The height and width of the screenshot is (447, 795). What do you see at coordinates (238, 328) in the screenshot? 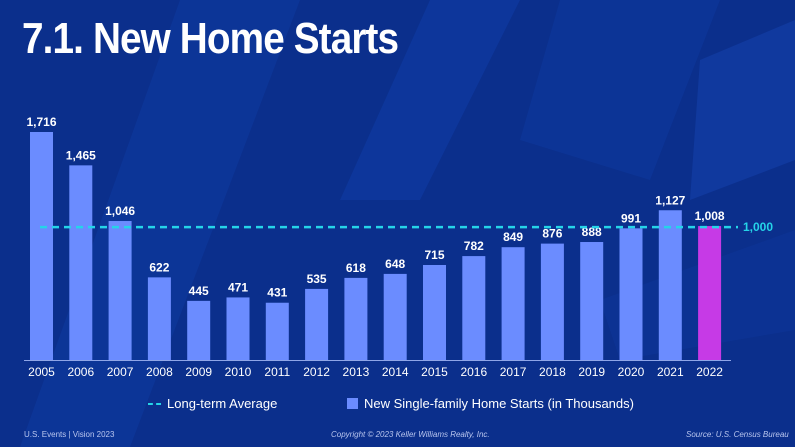
I see `bar-2010` at bounding box center [238, 328].